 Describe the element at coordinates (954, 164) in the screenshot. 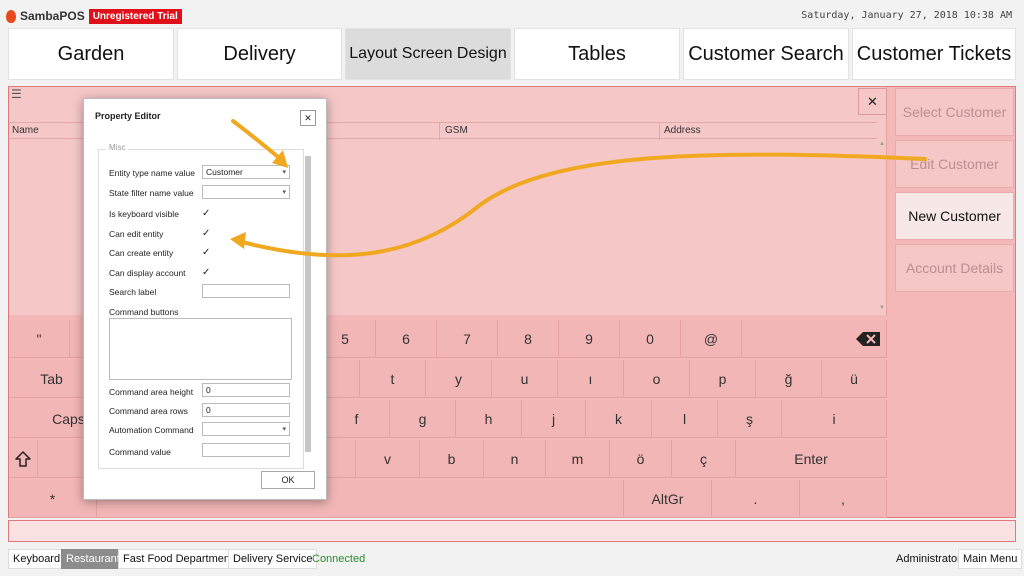

I see `edit-customer-button: Edit Customer` at that location.